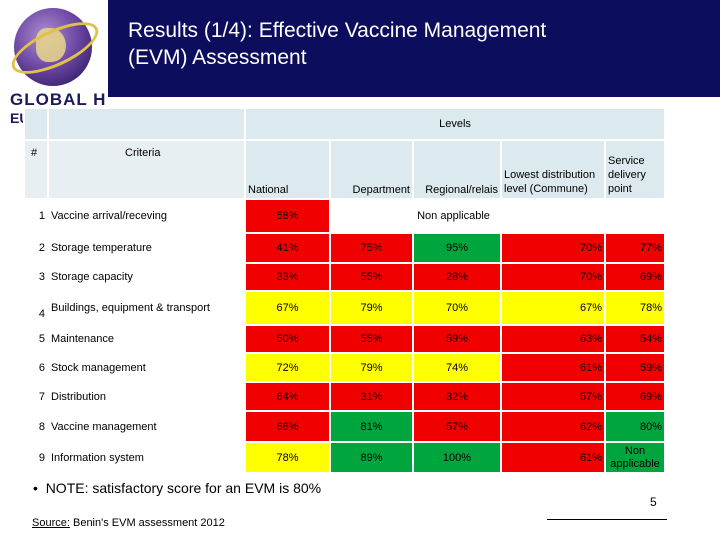 The image size is (720, 540). What do you see at coordinates (36, 169) in the screenshot?
I see `num-column-header: #` at bounding box center [36, 169].